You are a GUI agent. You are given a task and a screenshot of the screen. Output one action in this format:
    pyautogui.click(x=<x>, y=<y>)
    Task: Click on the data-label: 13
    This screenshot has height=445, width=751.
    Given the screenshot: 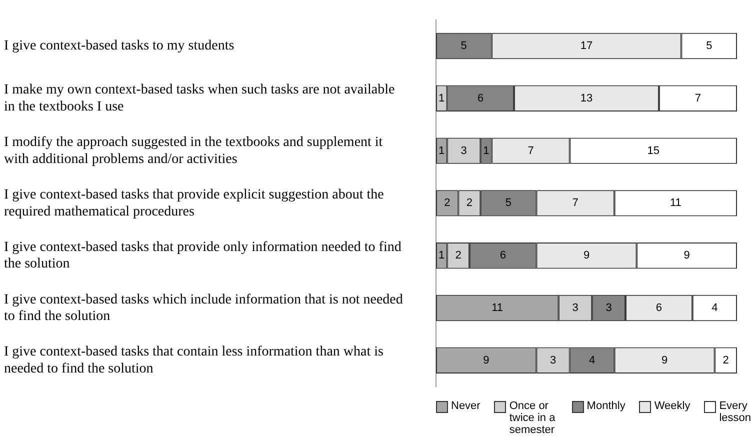 What is the action you would take?
    pyautogui.click(x=586, y=98)
    